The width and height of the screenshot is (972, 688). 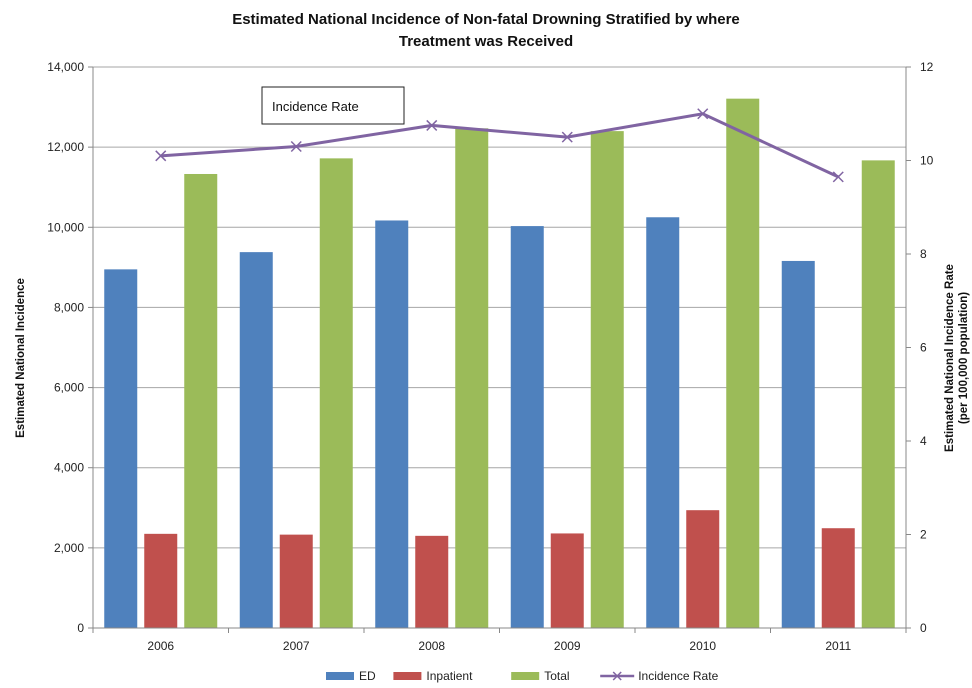 What do you see at coordinates (161, 156) in the screenshot?
I see `incidence-rate-point-2006` at bounding box center [161, 156].